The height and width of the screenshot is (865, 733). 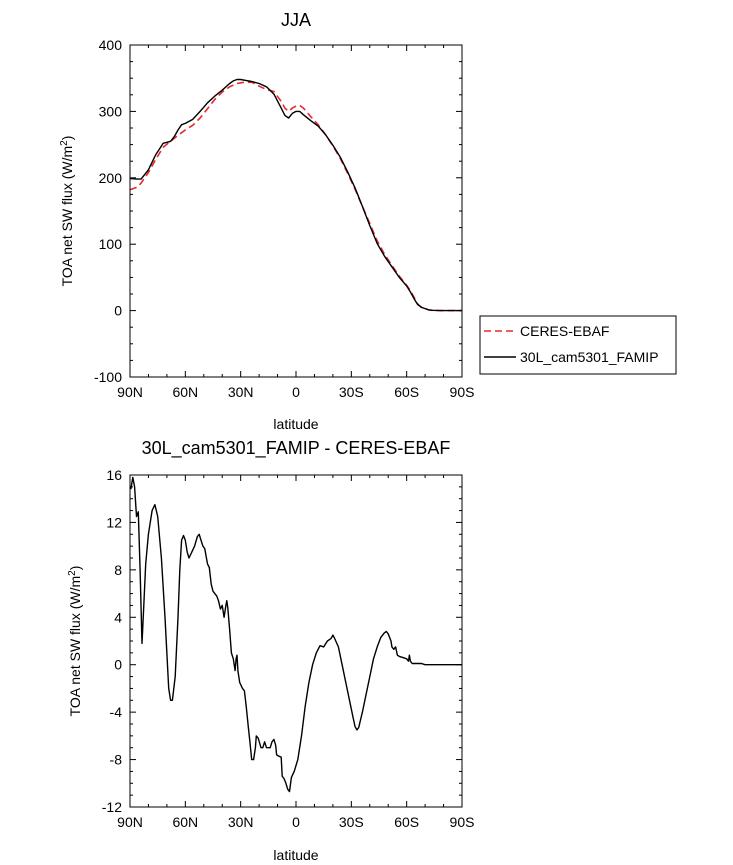 I want to click on bottom-xtick-label: 60N, so click(x=185, y=822).